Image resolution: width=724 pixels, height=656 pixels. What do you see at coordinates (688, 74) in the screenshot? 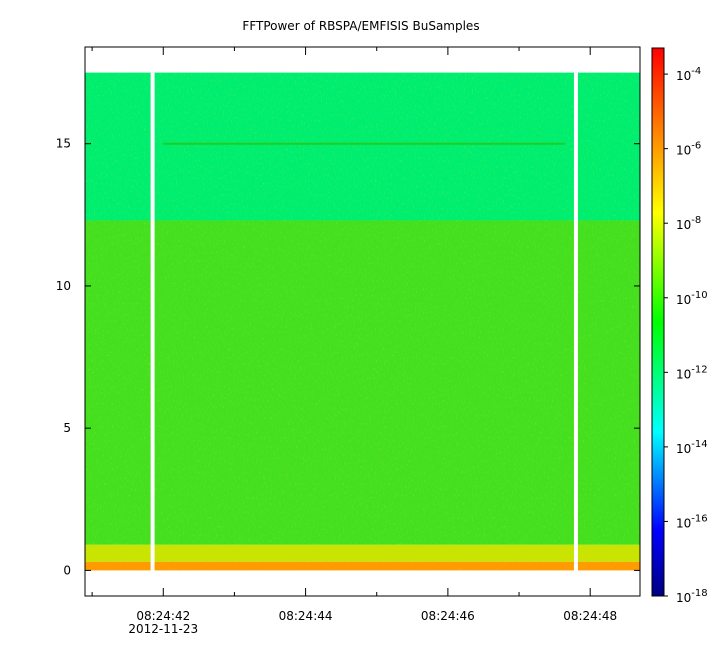
I see `colorbar-tick-label: 10⁻⁴` at bounding box center [688, 74].